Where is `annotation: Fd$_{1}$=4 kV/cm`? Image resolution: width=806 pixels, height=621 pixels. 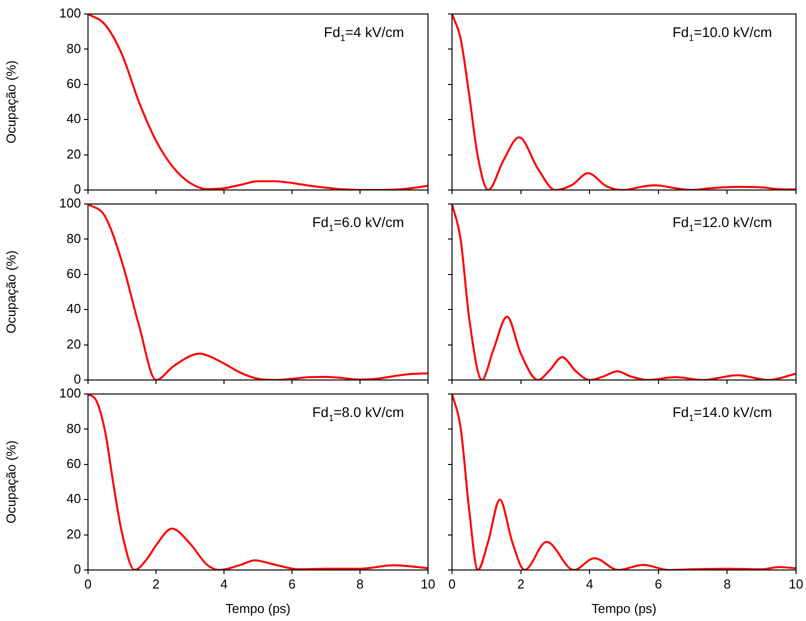 annotation: Fd$_{1}$=4 kV/cm is located at coordinates (364, 33).